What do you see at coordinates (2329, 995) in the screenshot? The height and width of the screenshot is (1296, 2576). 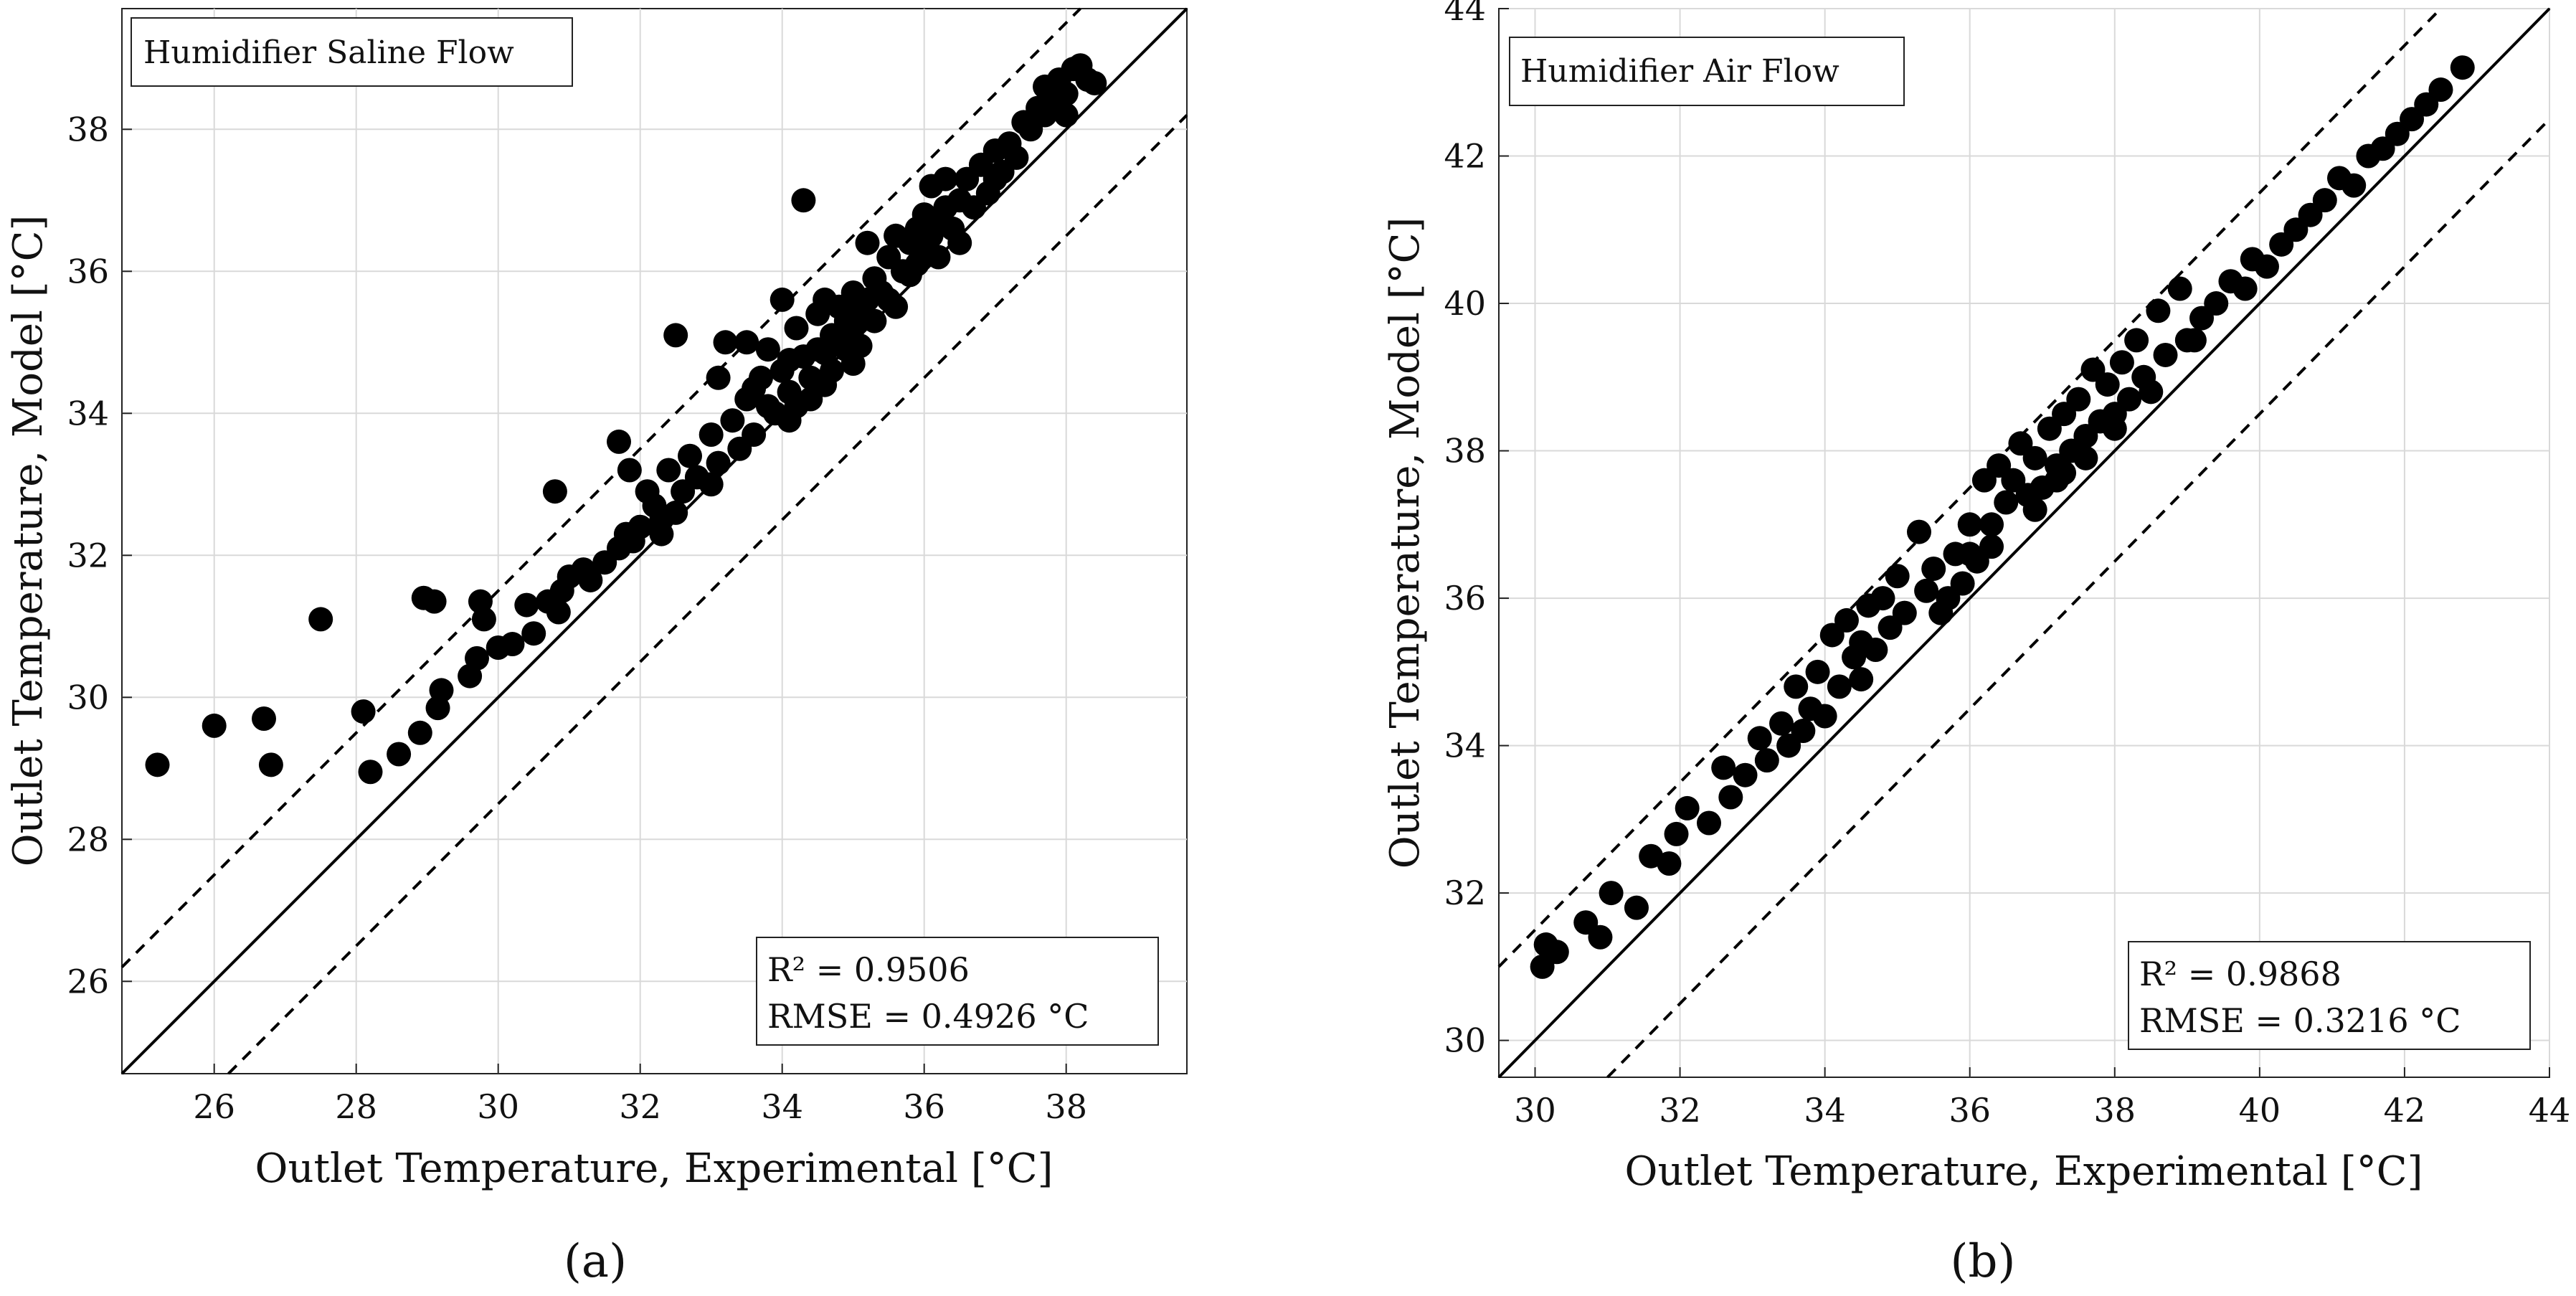 I see `stats-box-b: R² = 0.9868 RMSE = 0.3216 °C` at bounding box center [2329, 995].